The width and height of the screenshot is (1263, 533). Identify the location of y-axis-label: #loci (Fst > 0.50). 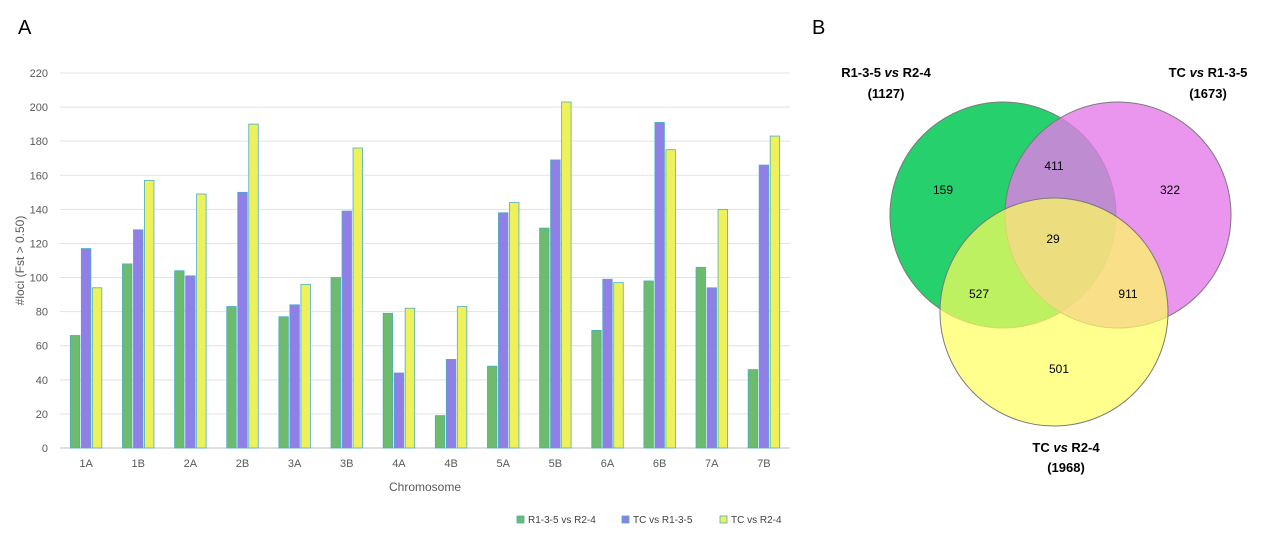
(20, 261).